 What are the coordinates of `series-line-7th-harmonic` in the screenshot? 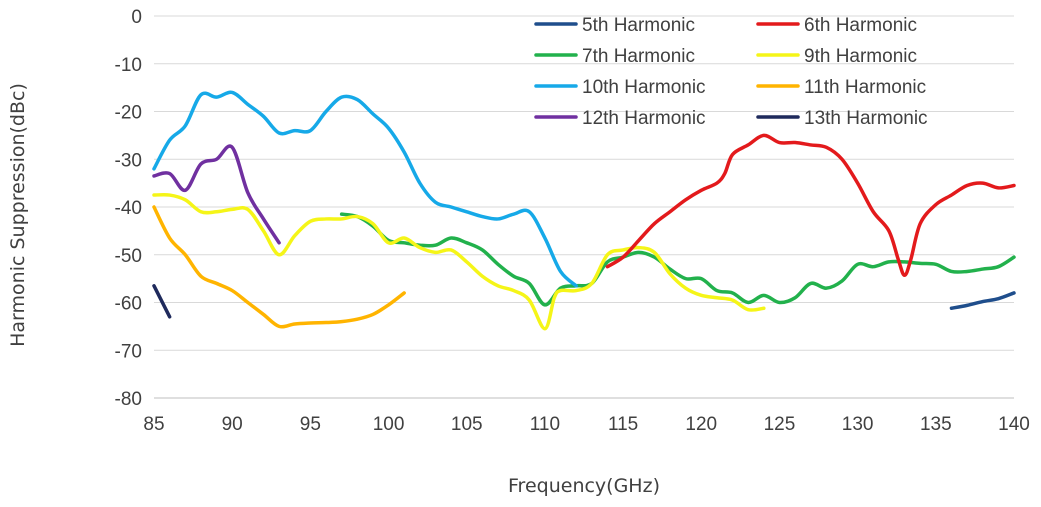 It's located at (677, 259).